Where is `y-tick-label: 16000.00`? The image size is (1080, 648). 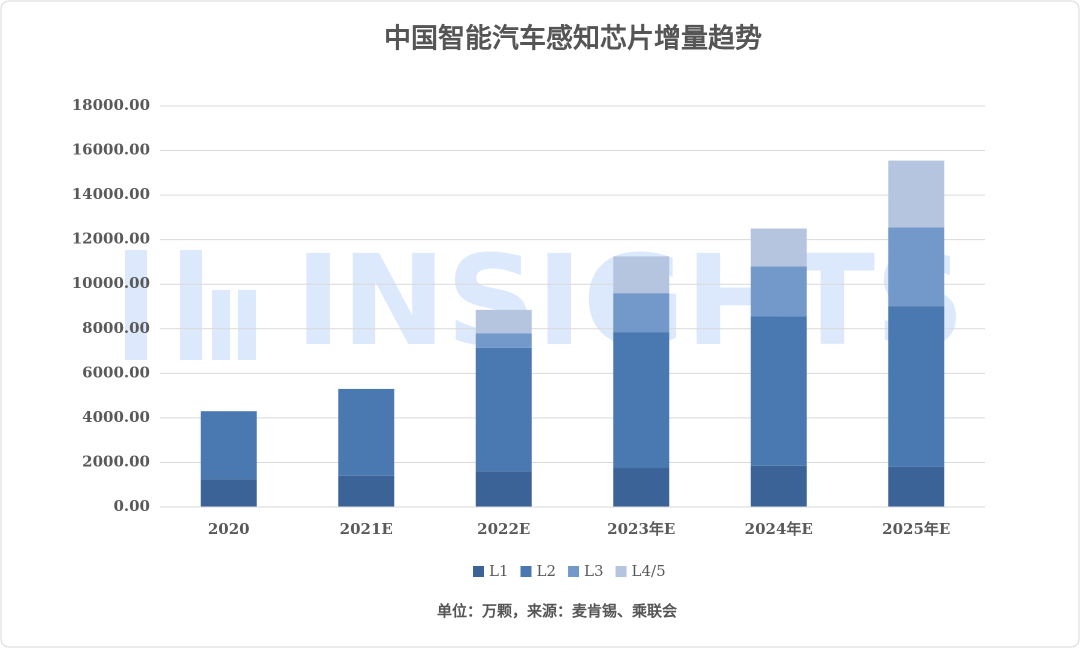
y-tick-label: 16000.00 is located at coordinates (111, 150).